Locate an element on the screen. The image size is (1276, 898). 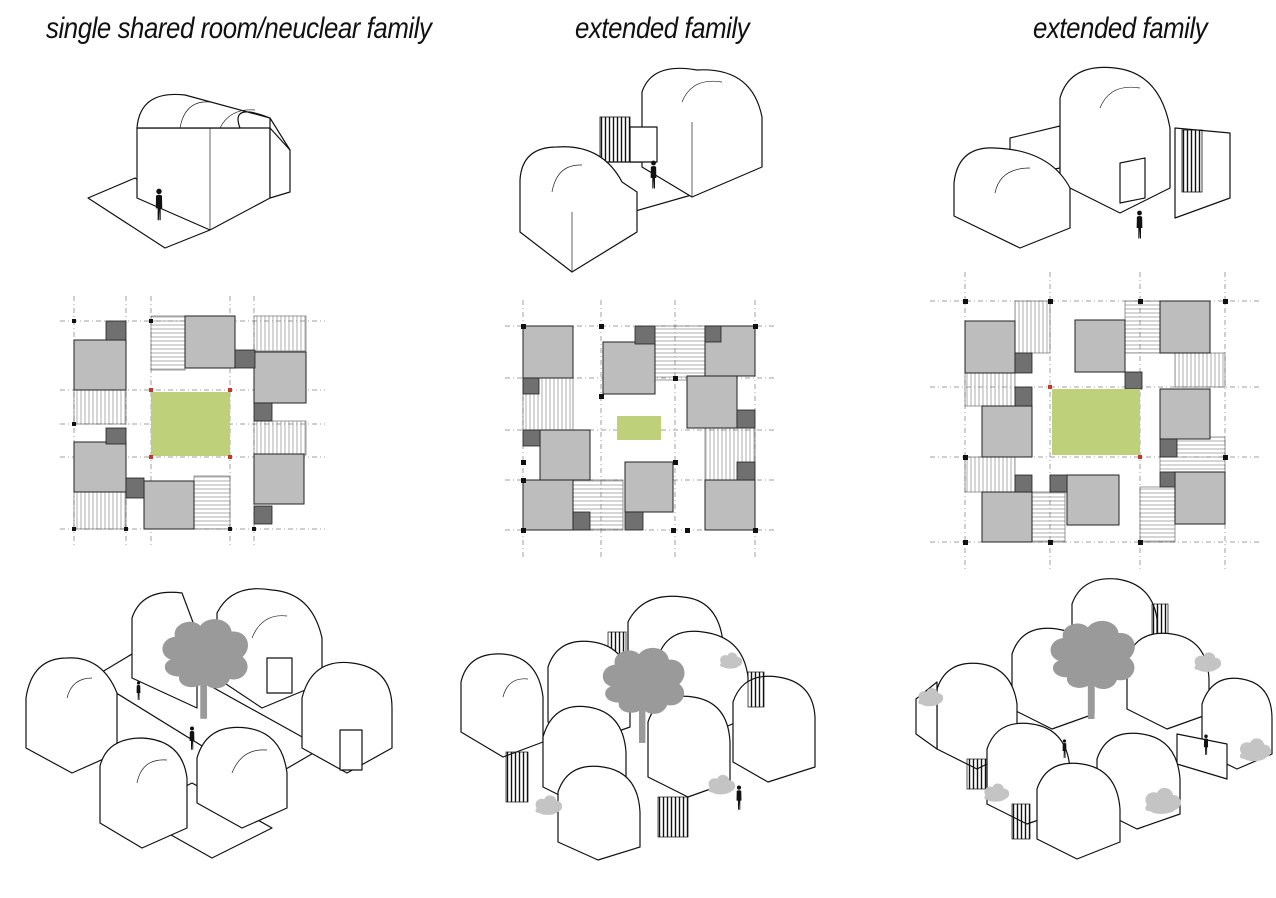
column-title-2: extended family is located at coordinates (662, 28).